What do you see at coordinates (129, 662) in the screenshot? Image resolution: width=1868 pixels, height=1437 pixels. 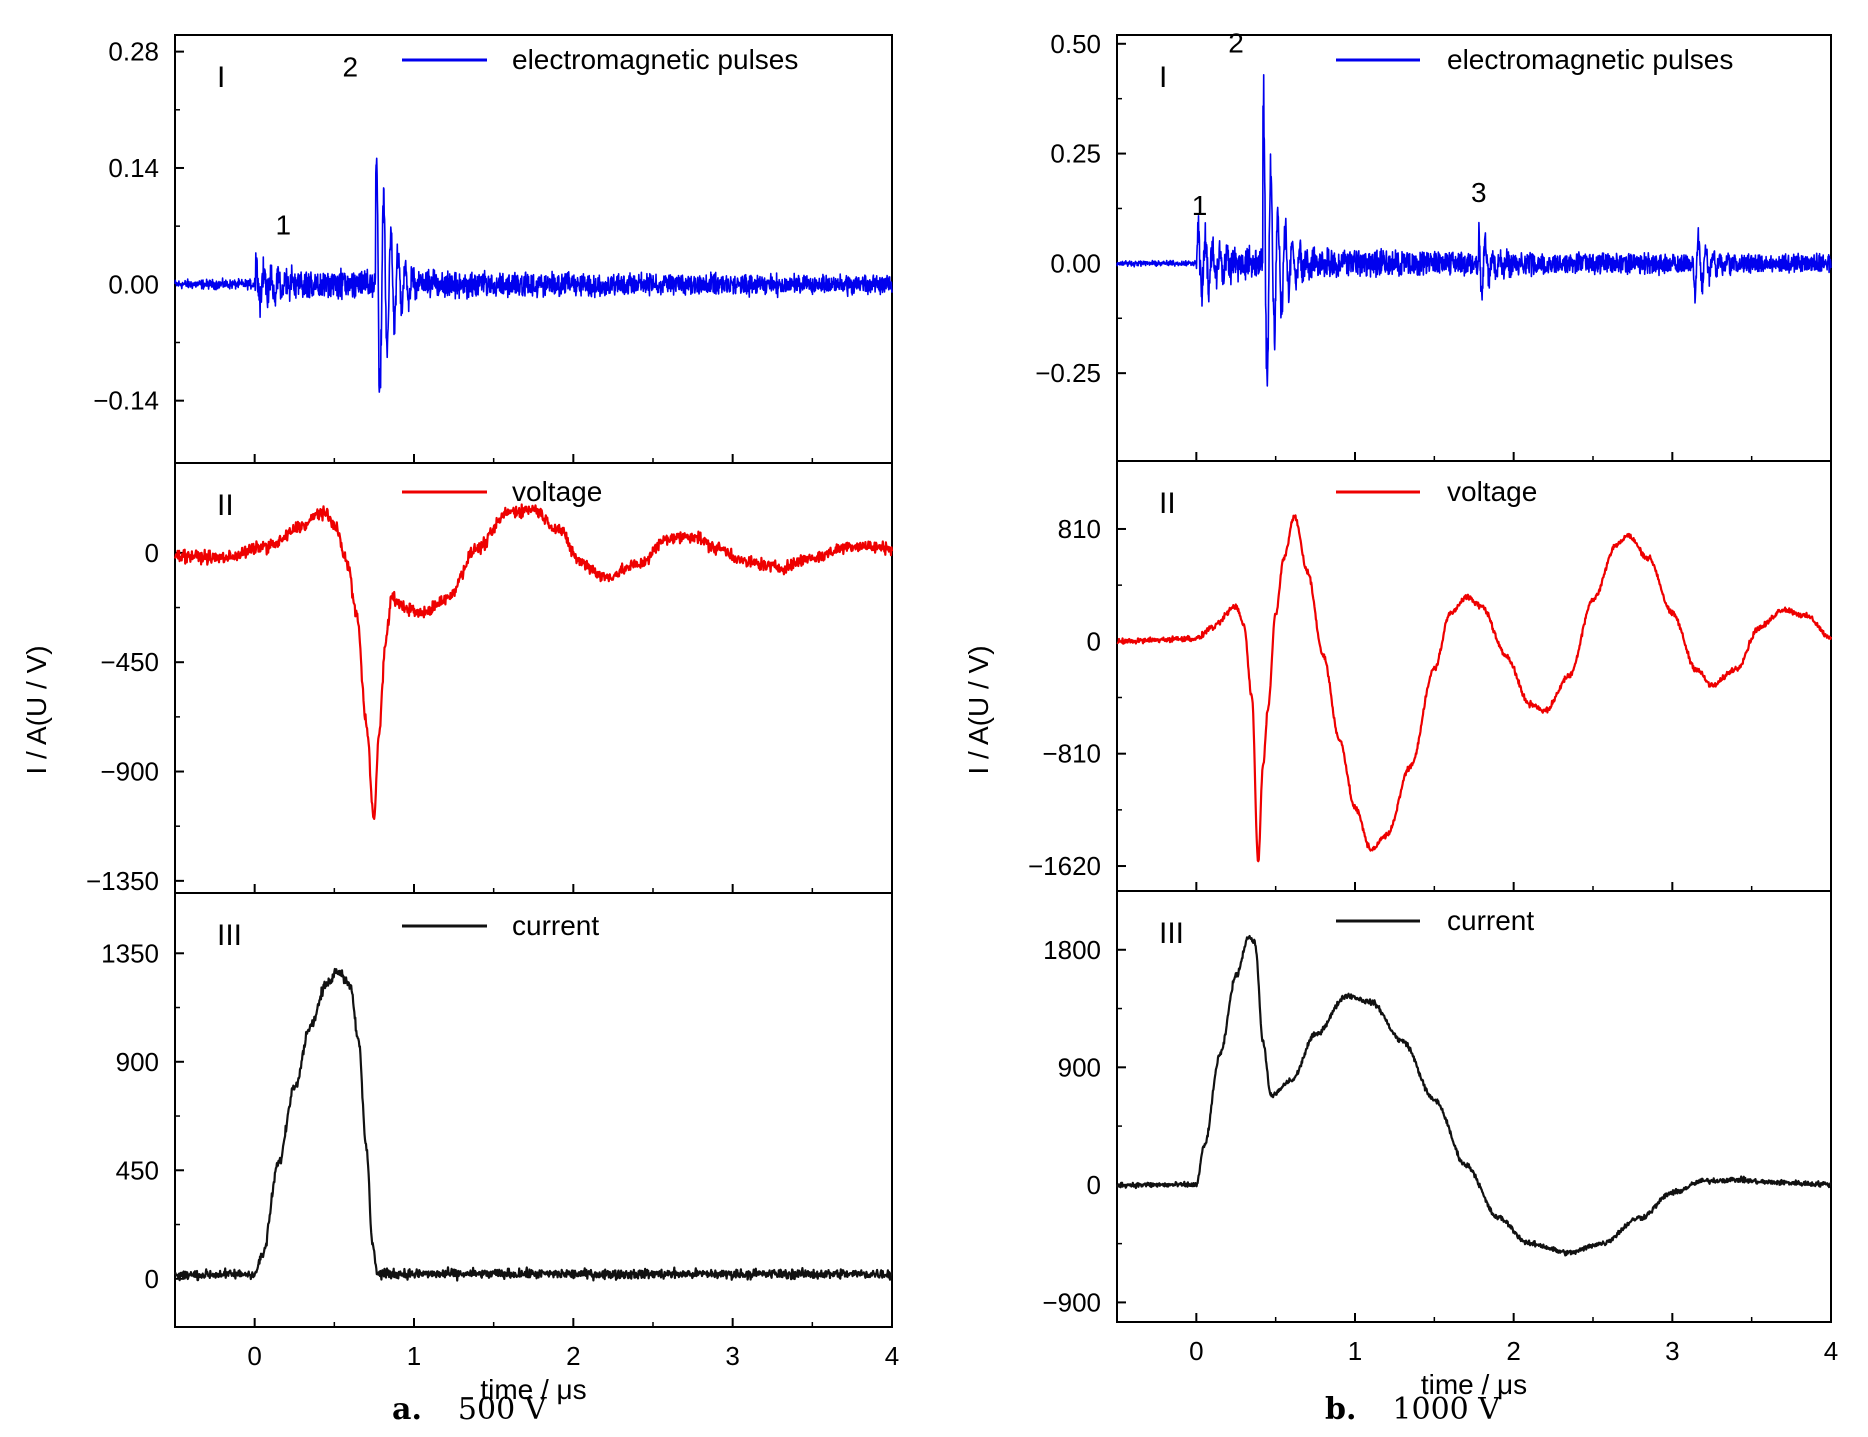 I see `y-tick-label: −450` at bounding box center [129, 662].